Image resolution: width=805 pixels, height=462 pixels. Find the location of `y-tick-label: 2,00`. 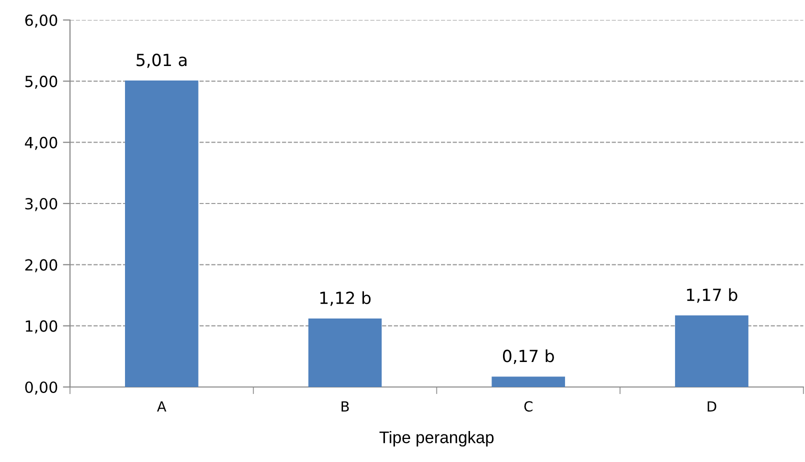

y-tick-label: 2,00 is located at coordinates (41, 265).